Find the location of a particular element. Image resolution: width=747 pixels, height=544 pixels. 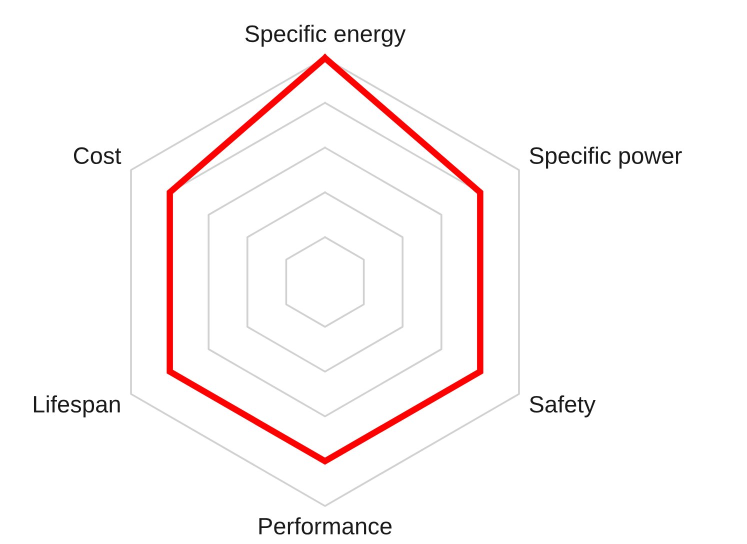

spoke-label: Cost is located at coordinates (98, 155).